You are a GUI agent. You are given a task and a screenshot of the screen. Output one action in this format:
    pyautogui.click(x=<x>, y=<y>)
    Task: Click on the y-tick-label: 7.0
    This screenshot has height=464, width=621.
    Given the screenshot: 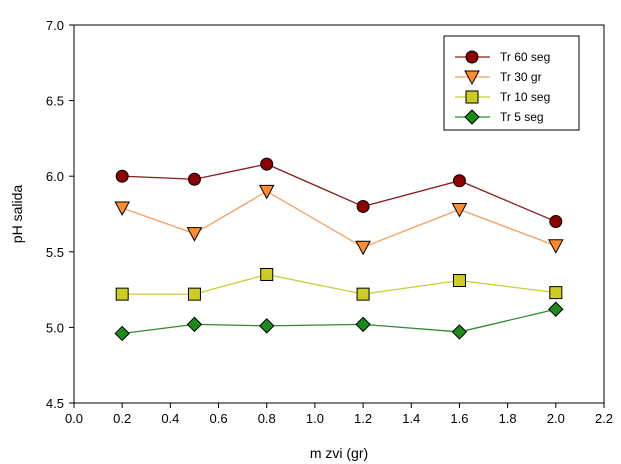 What is the action you would take?
    pyautogui.click(x=55, y=25)
    